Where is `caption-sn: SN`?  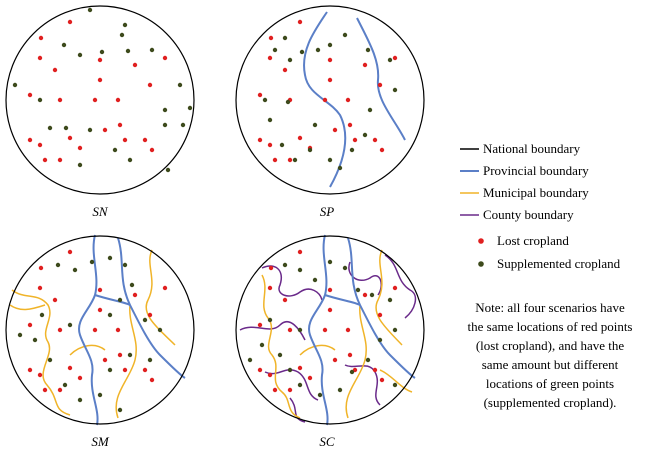
caption-sn: SN is located at coordinates (100, 211).